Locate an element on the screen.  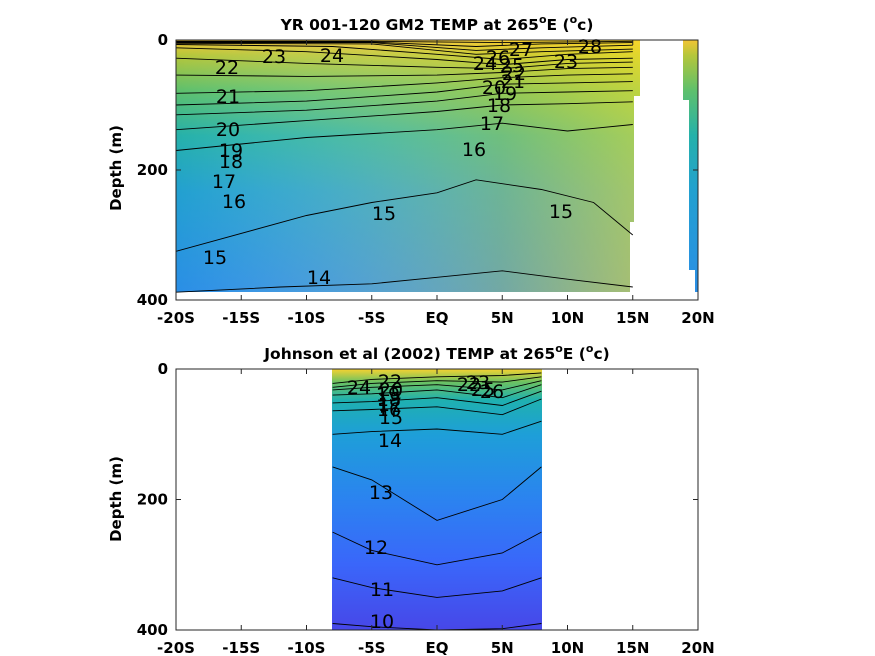
data-field-bottom is located at coordinates (437, 499).